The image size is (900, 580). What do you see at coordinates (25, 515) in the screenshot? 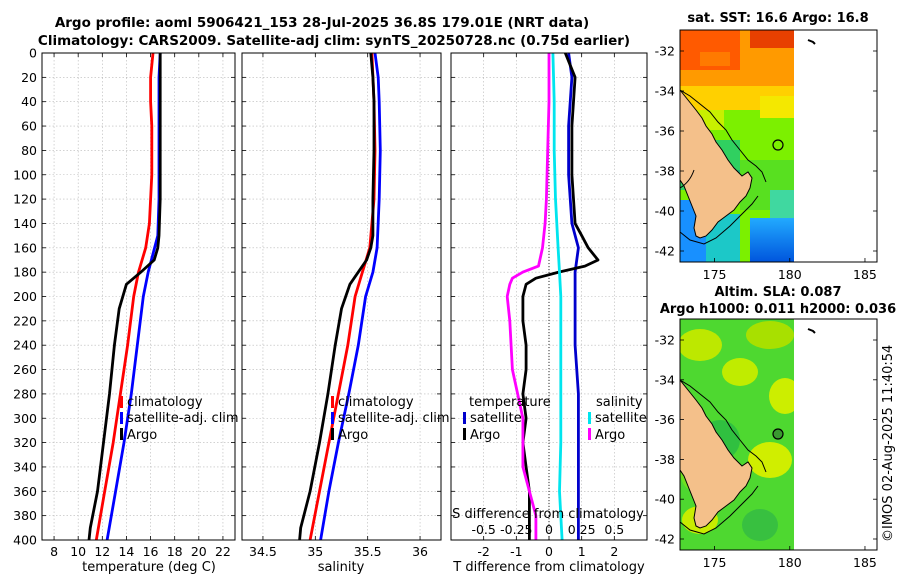
I see `y-tick-label: 380` at bounding box center [25, 515].